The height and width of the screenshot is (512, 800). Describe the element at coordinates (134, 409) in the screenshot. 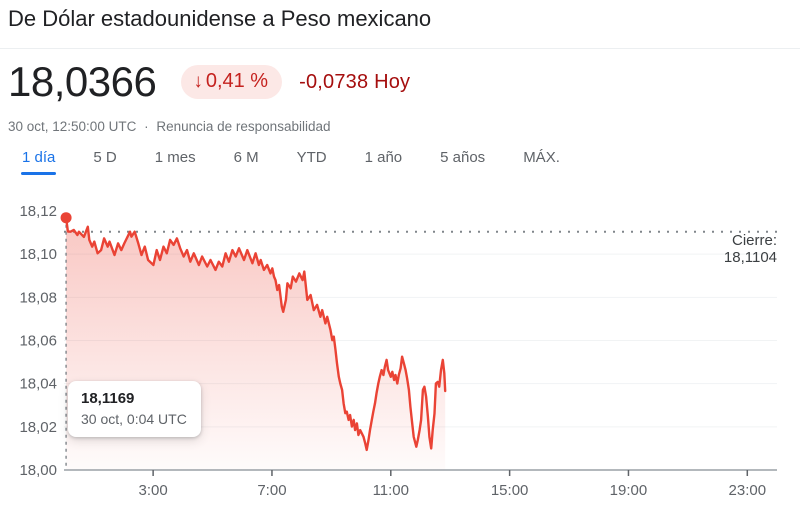

I see `chart-tooltip: 18,1169 30 oct, 0:04 UTC` at that location.